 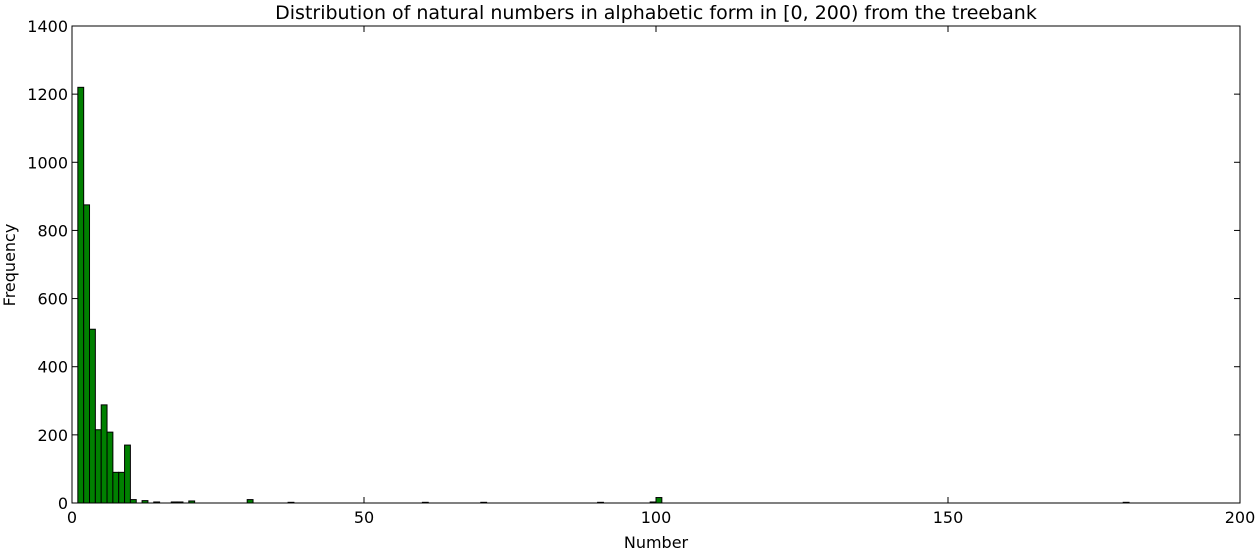 I want to click on y-tick-label: 400, so click(x=52, y=367).